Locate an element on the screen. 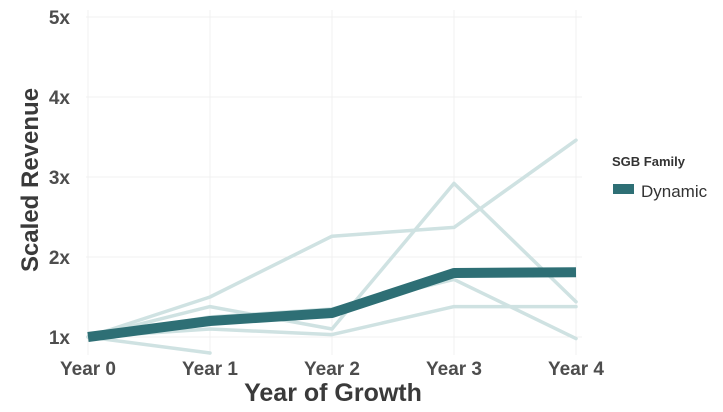  x-tick-label-2: Year 2 is located at coordinates (332, 369).